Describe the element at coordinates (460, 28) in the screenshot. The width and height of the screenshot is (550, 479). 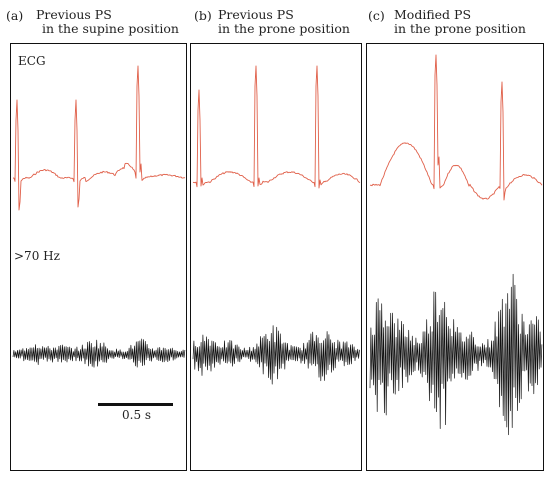
I see `panel-c-title-line2: in the prone position` at that location.